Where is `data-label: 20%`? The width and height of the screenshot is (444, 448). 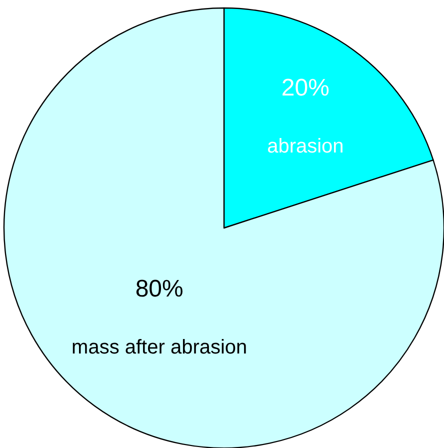 data-label: 20% is located at coordinates (305, 88).